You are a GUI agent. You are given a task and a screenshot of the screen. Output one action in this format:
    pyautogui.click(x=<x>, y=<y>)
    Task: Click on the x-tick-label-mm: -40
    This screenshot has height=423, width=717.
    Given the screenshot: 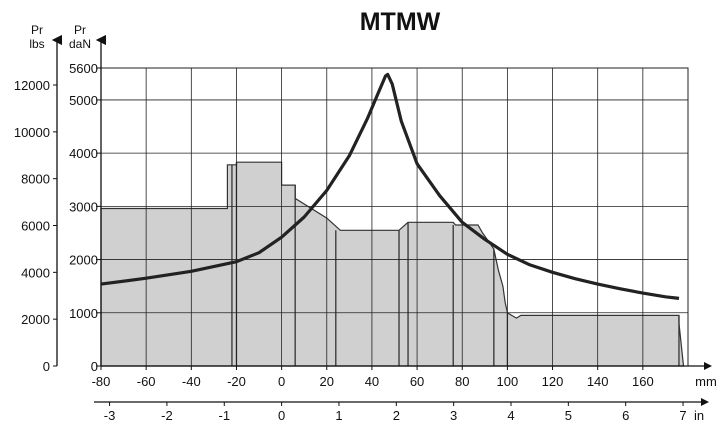 What is the action you would take?
    pyautogui.click(x=191, y=381)
    